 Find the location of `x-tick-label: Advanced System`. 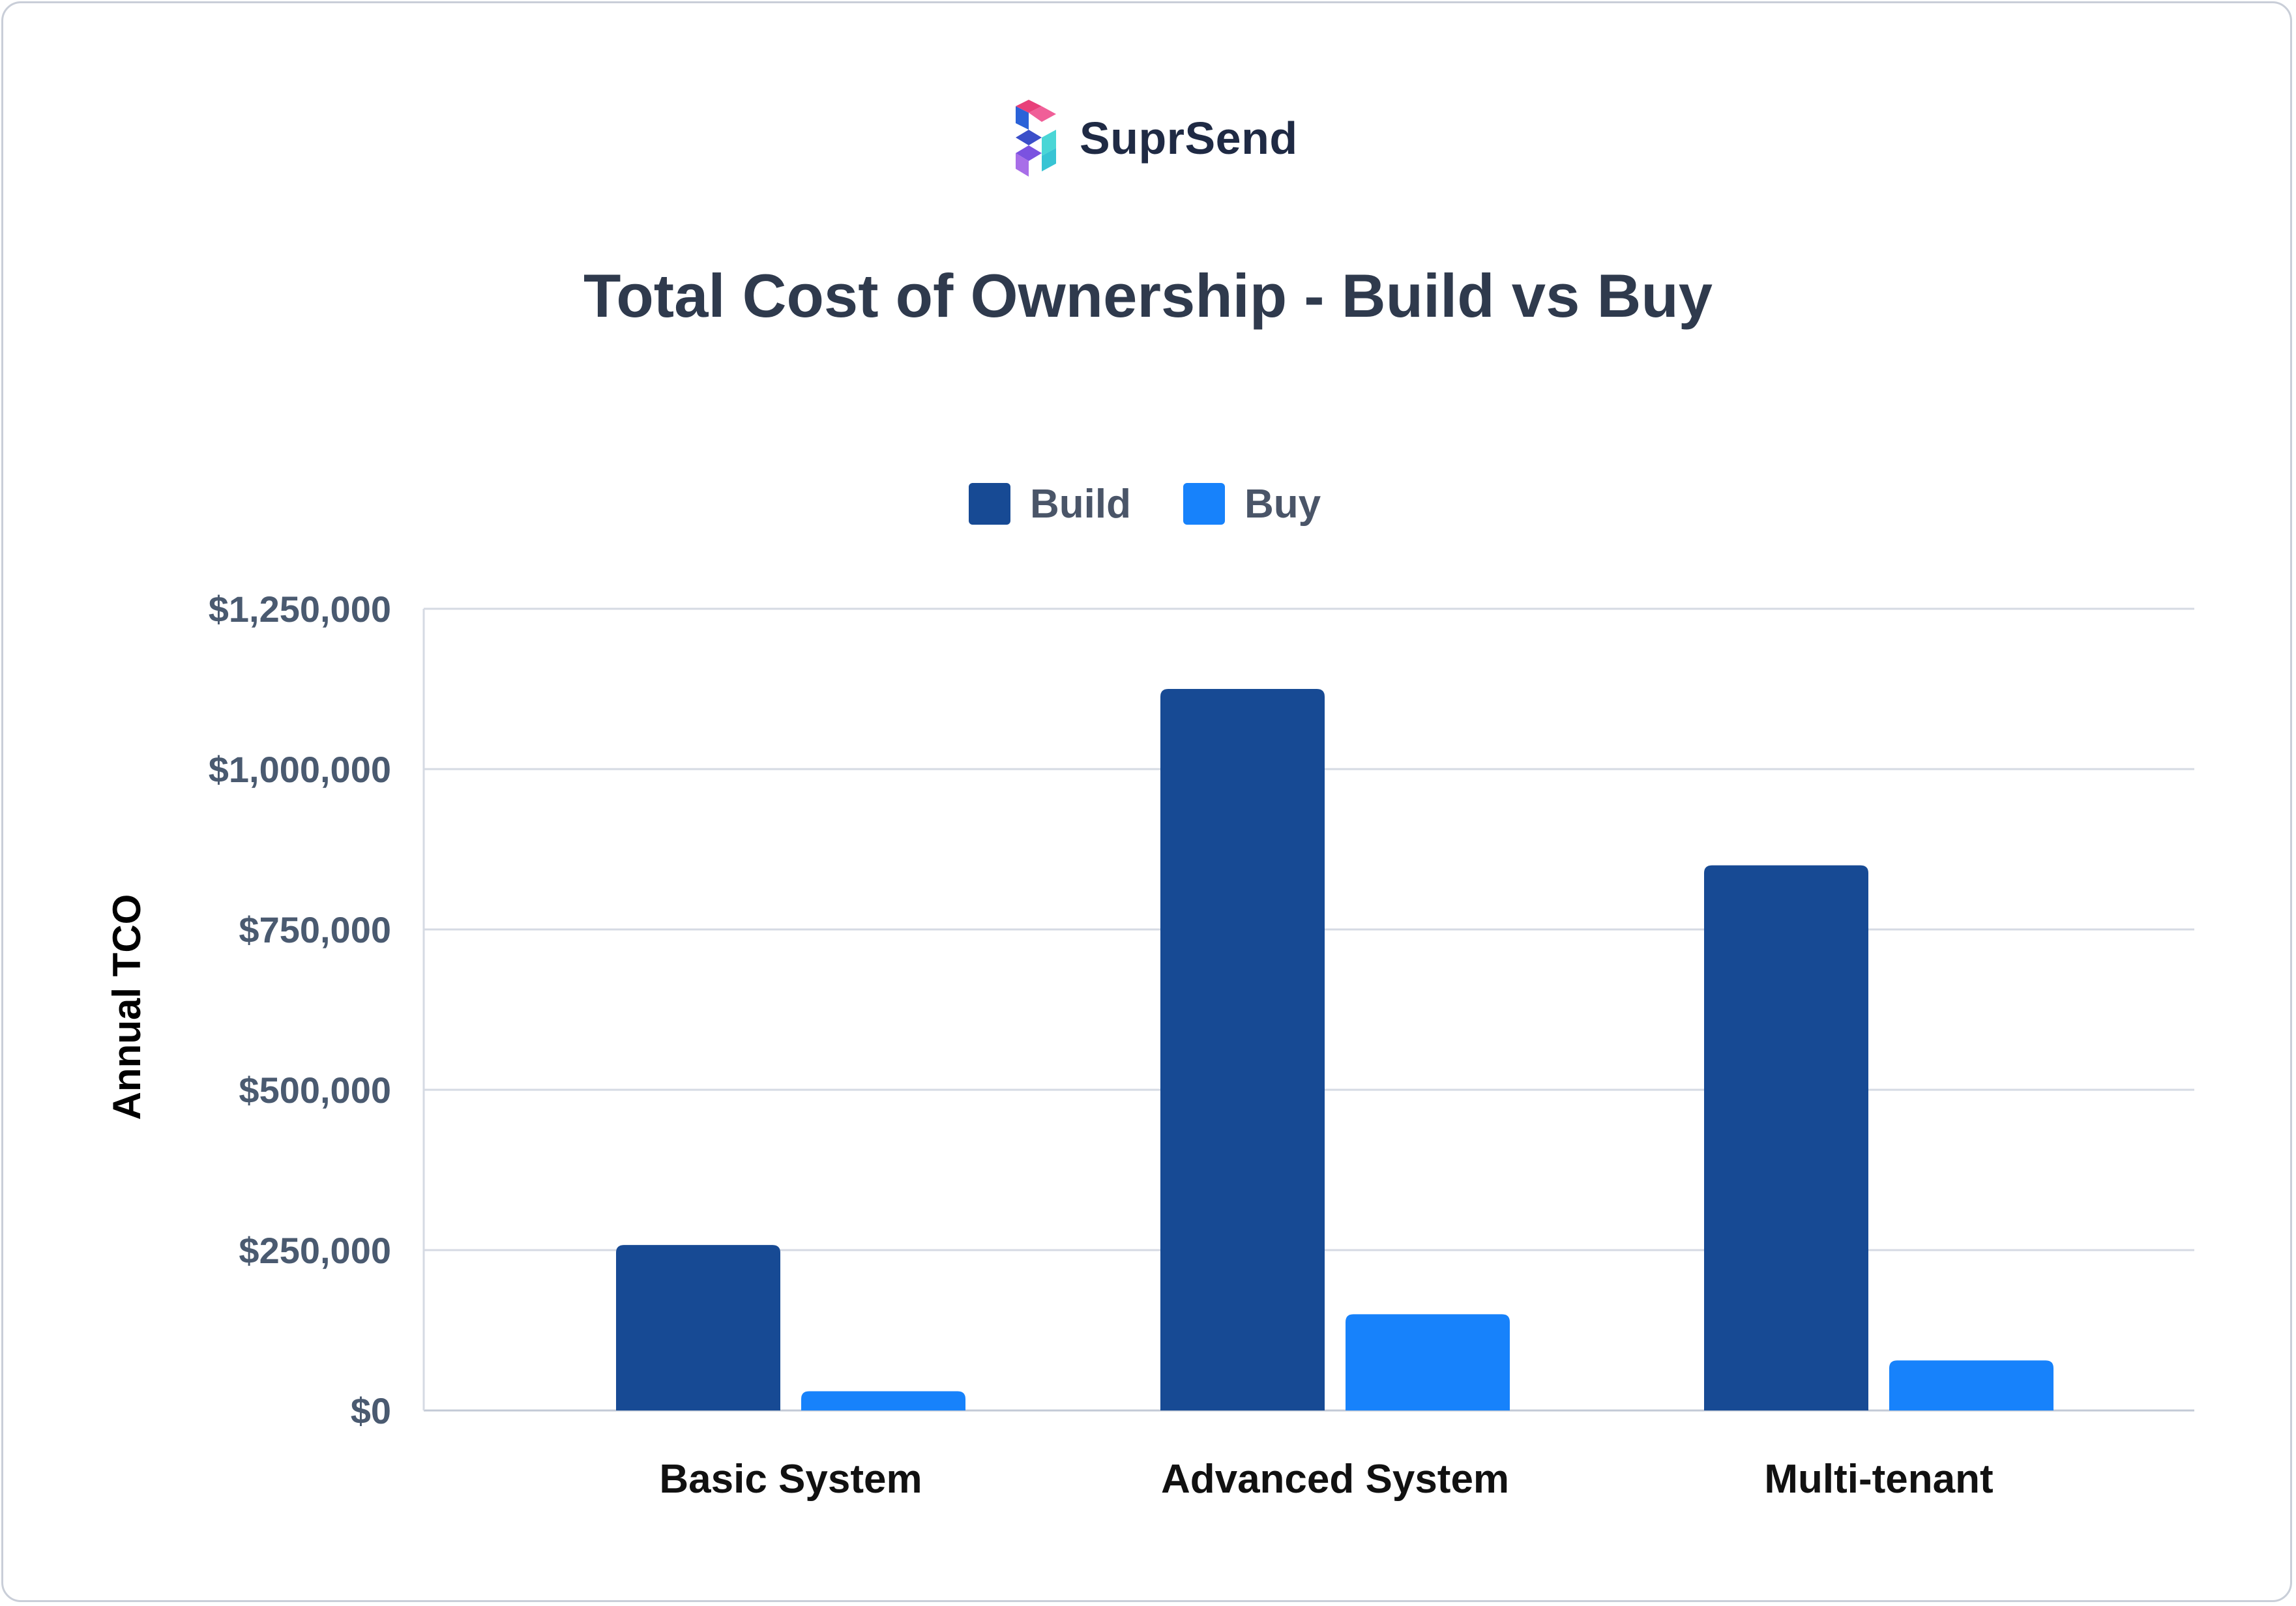

x-tick-label: Advanced System is located at coordinates (1335, 1479).